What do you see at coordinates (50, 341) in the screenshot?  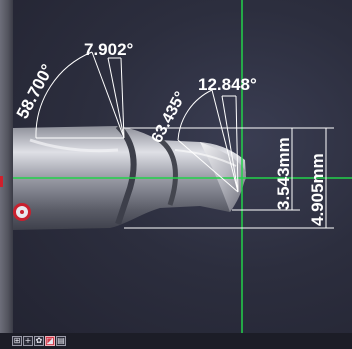 I see `image-tool-icon: ◪` at bounding box center [50, 341].